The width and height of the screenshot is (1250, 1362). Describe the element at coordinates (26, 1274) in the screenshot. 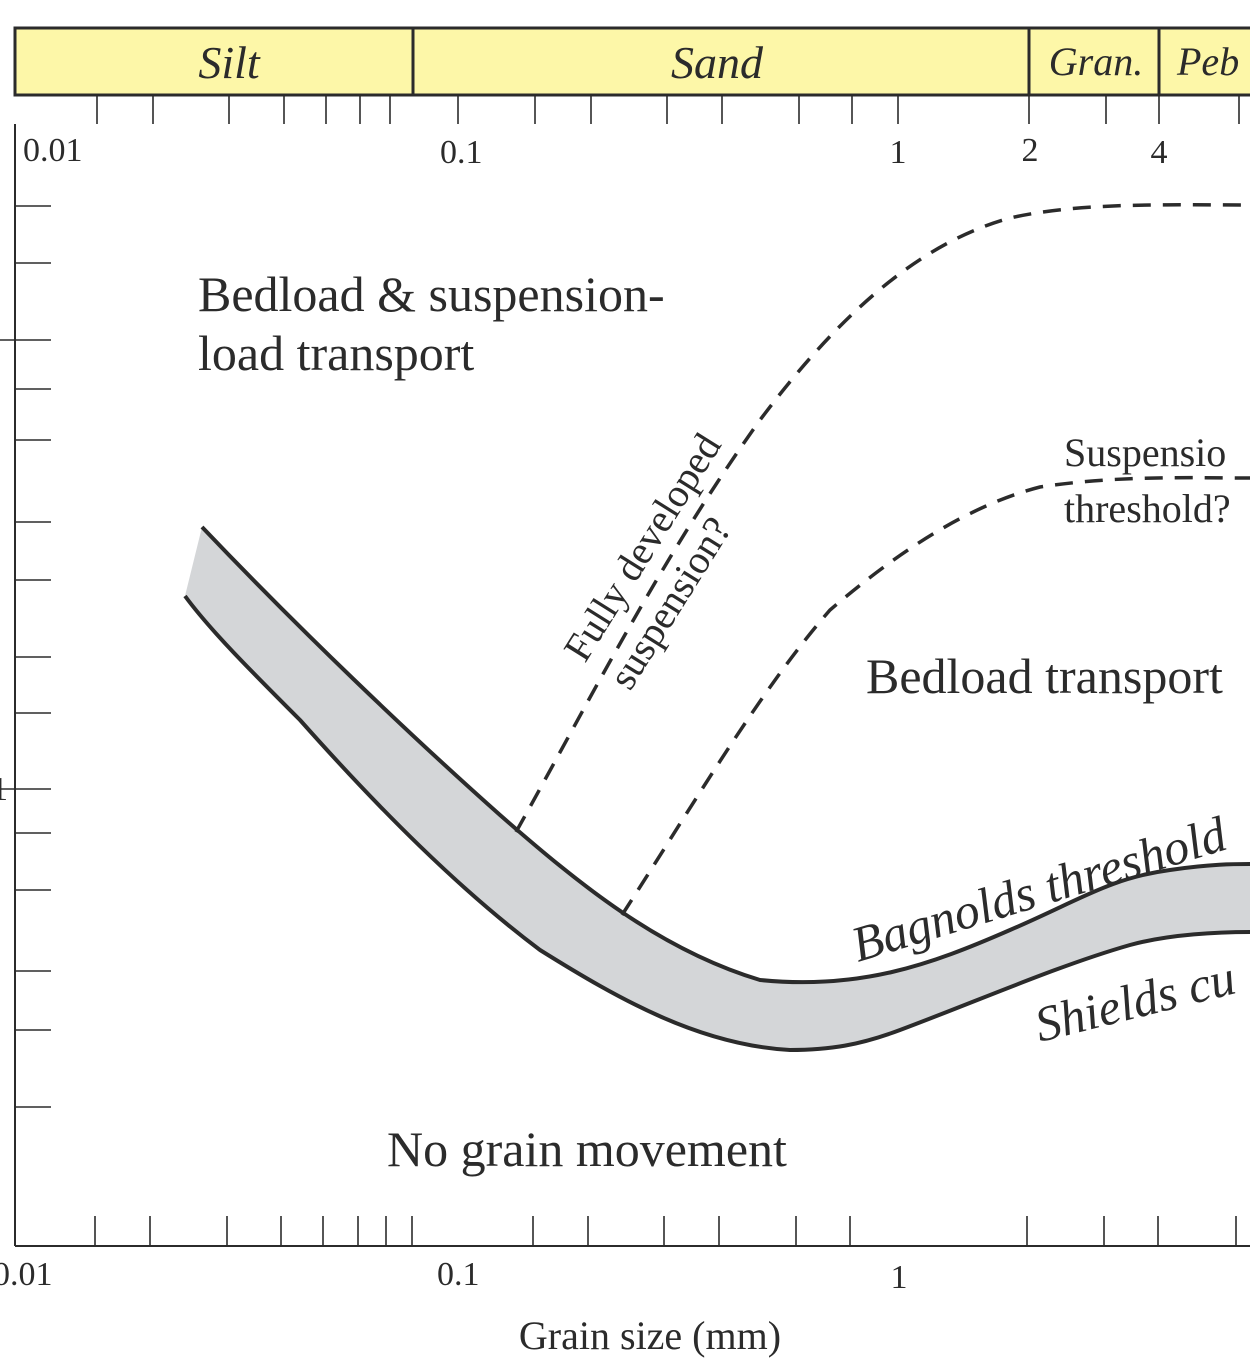

I see `bottom-tick-label-0-01: 0.01` at that location.